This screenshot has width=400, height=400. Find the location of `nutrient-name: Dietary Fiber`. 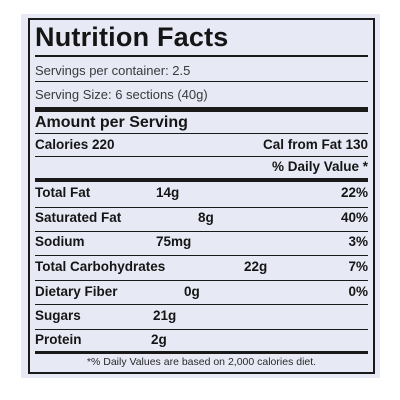

nutrient-name: Dietary Fiber is located at coordinates (76, 291).